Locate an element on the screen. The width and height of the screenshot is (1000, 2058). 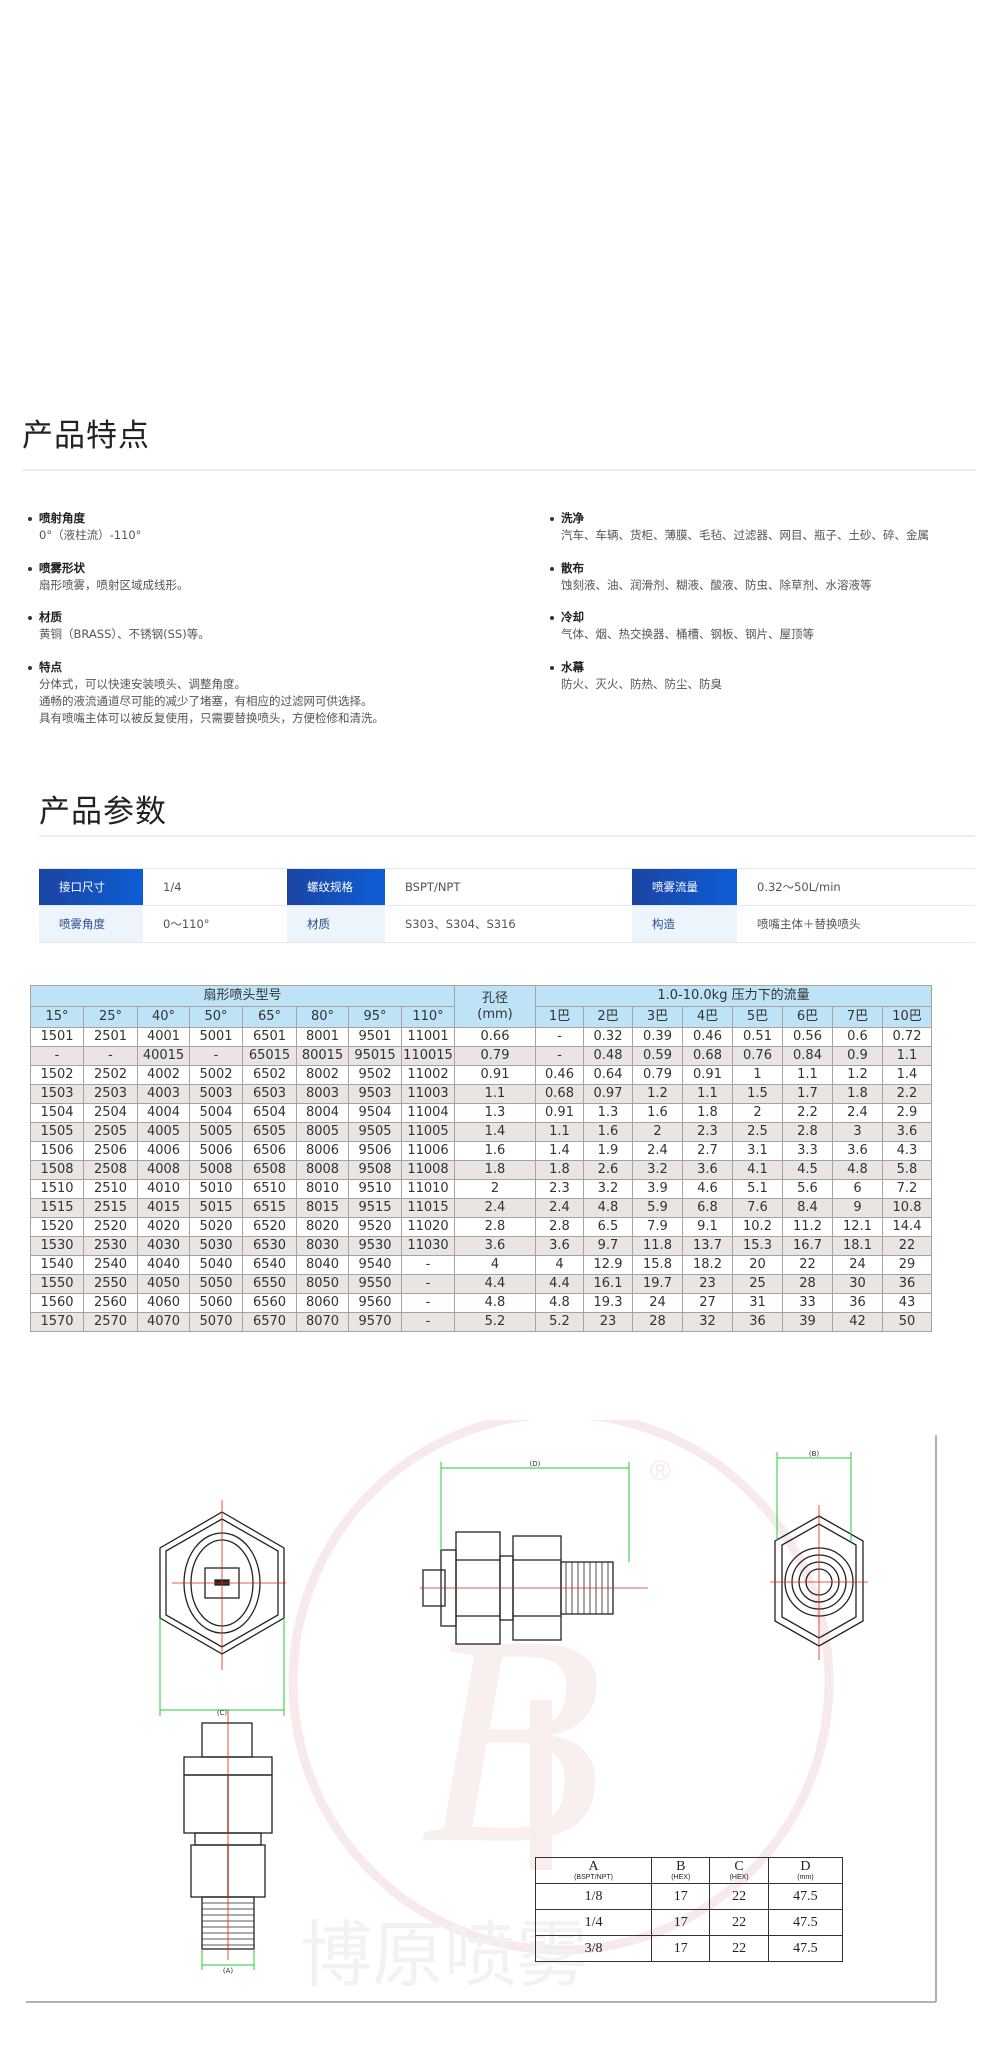
flow-cell: 4 is located at coordinates (559, 1265).